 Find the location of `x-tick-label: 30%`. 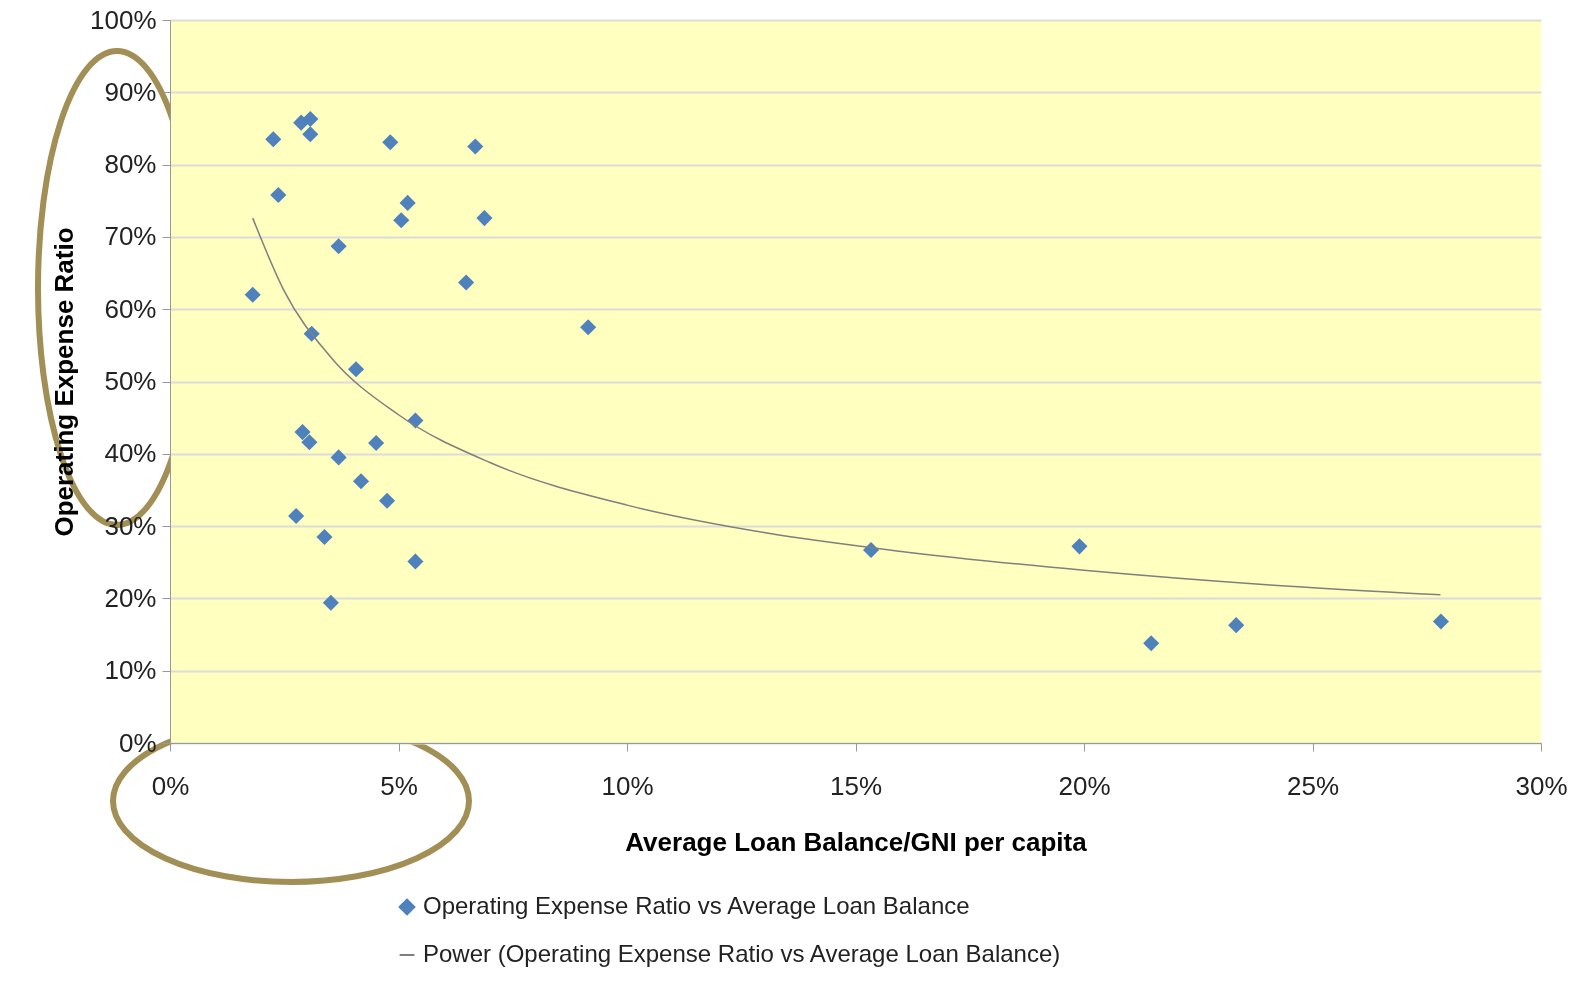

x-tick-label: 30% is located at coordinates (1541, 785).